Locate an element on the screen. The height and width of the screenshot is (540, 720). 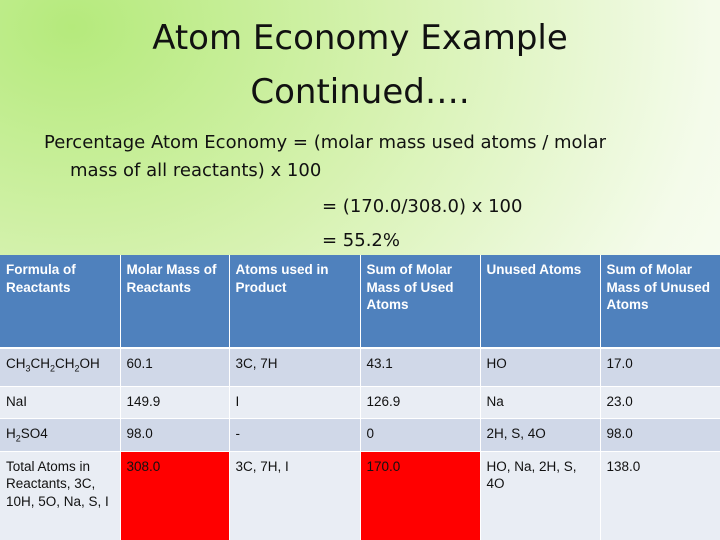
table-cell: 149.9 is located at coordinates (175, 402).